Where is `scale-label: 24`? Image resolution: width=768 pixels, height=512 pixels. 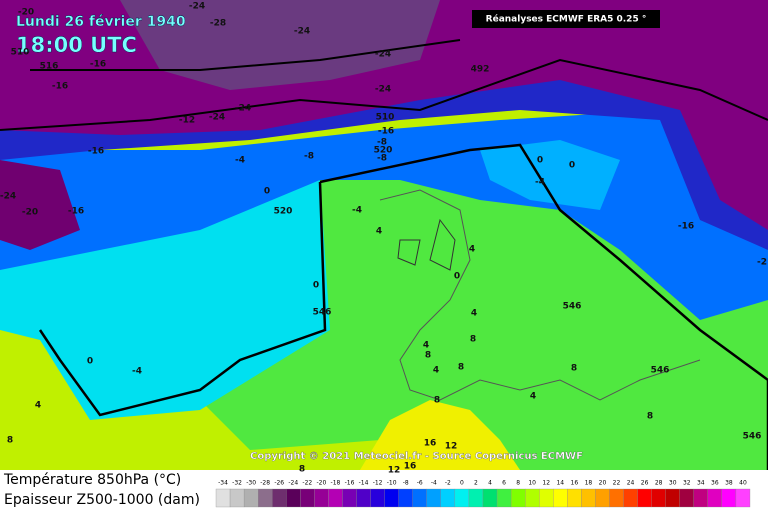 scale-label: 24 is located at coordinates (631, 483).